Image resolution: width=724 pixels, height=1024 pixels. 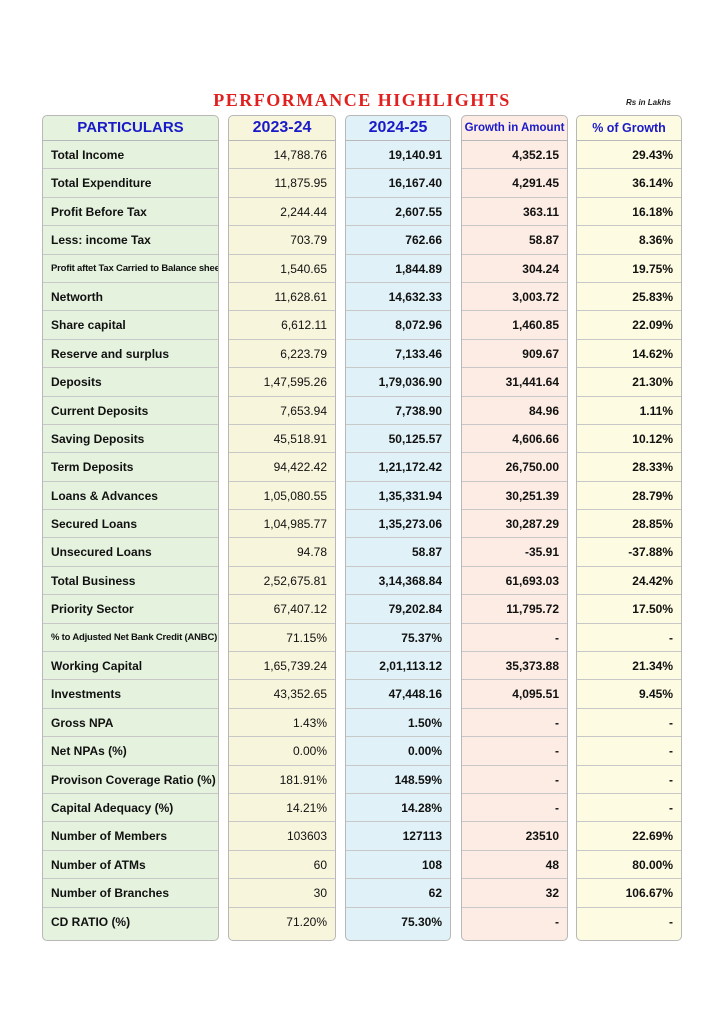 What do you see at coordinates (398, 467) in the screenshot?
I see `cell-fy-2024-25: 1,21,172.42` at bounding box center [398, 467].